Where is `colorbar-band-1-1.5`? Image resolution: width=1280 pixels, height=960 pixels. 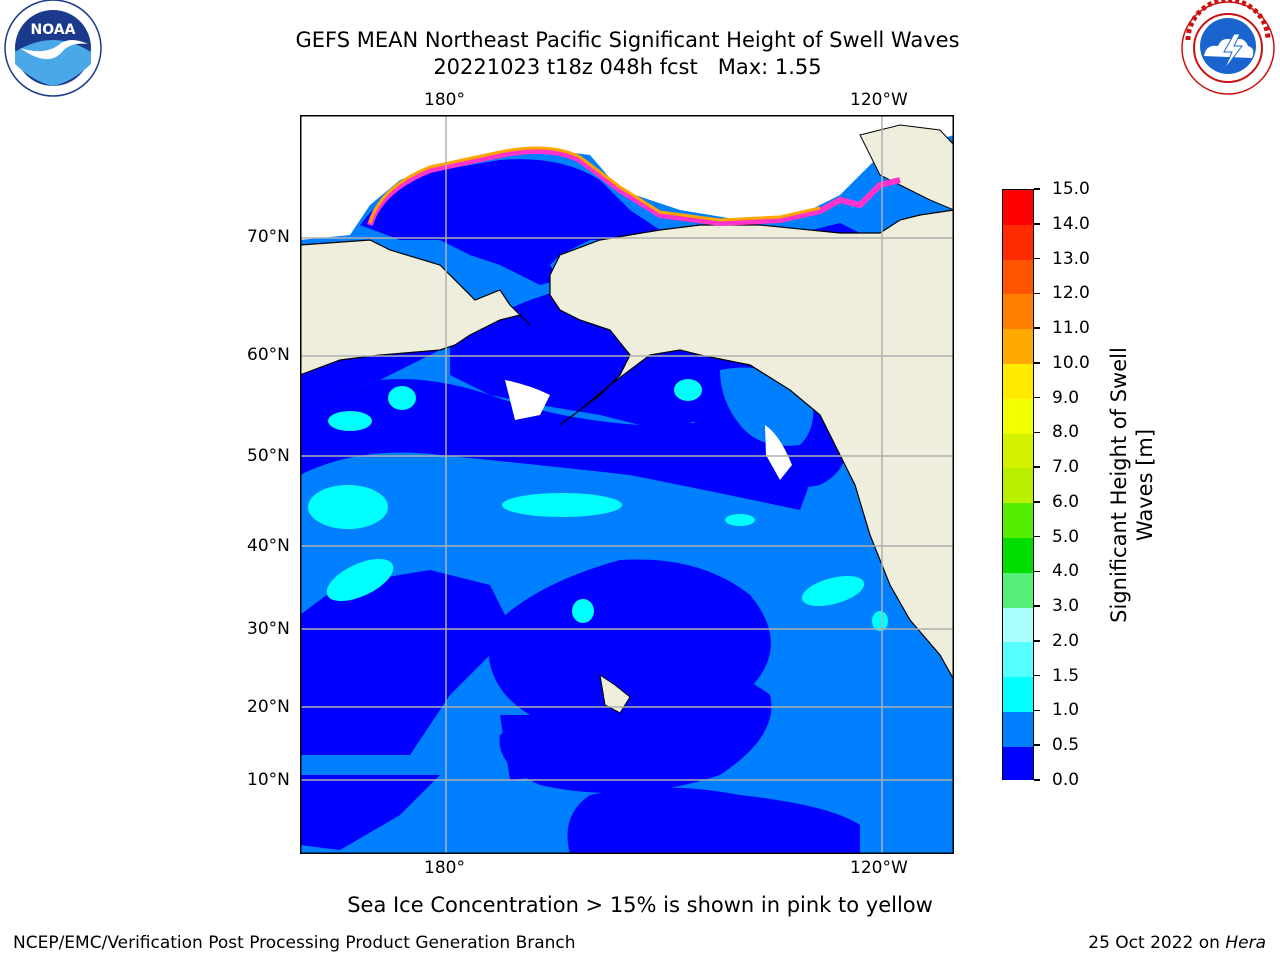 colorbar-band-1-1.5 is located at coordinates (1018, 694).